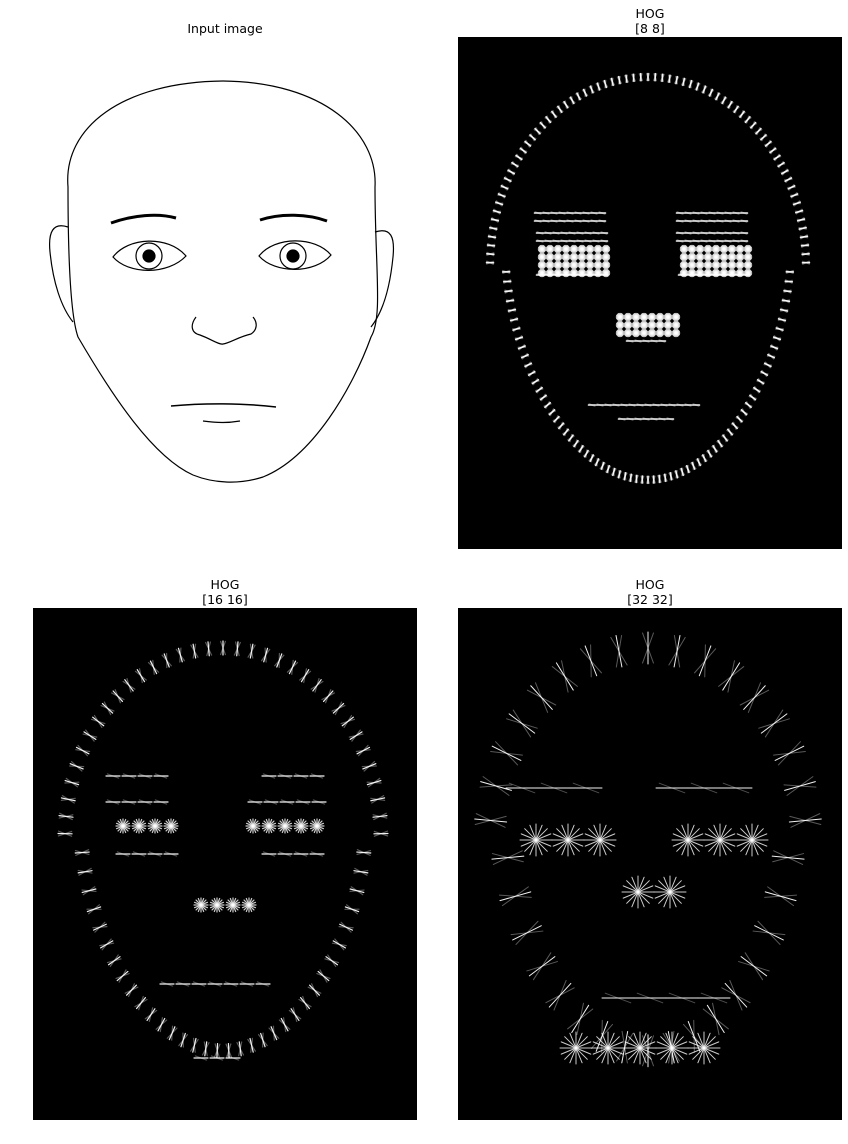 Image resolution: width=848 pixels, height=1144 pixels. Describe the element at coordinates (650, 592) in the screenshot. I see `hog-32-title: HOG [32 32]` at that location.